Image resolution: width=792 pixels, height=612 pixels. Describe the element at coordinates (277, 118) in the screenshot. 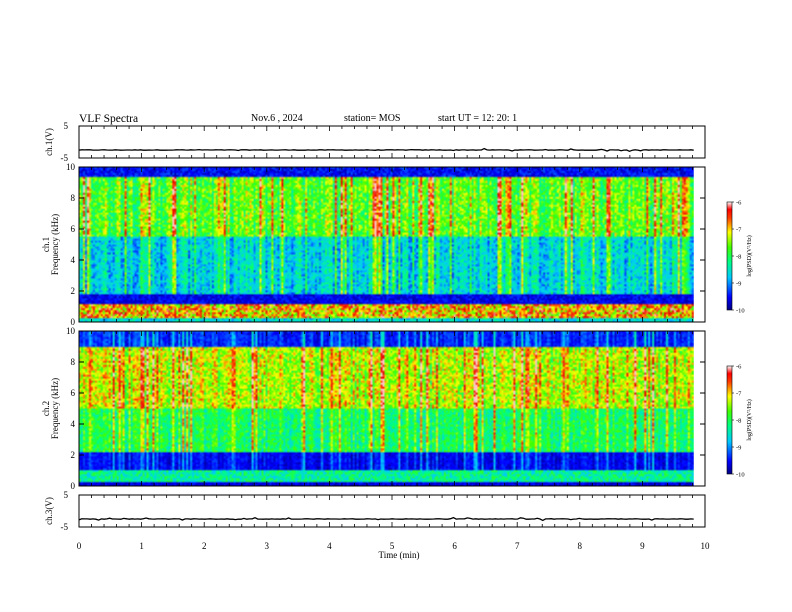

I see `figure-date: Nov.6 , 2024` at that location.